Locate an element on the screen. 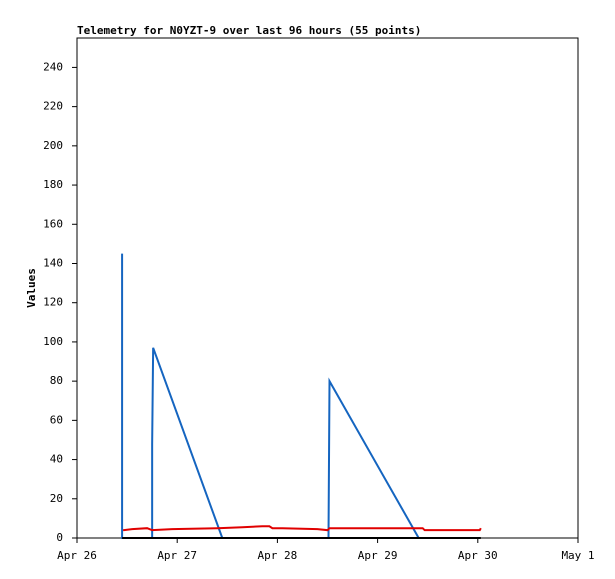 The image size is (615, 579). series-line is located at coordinates (302, 528).